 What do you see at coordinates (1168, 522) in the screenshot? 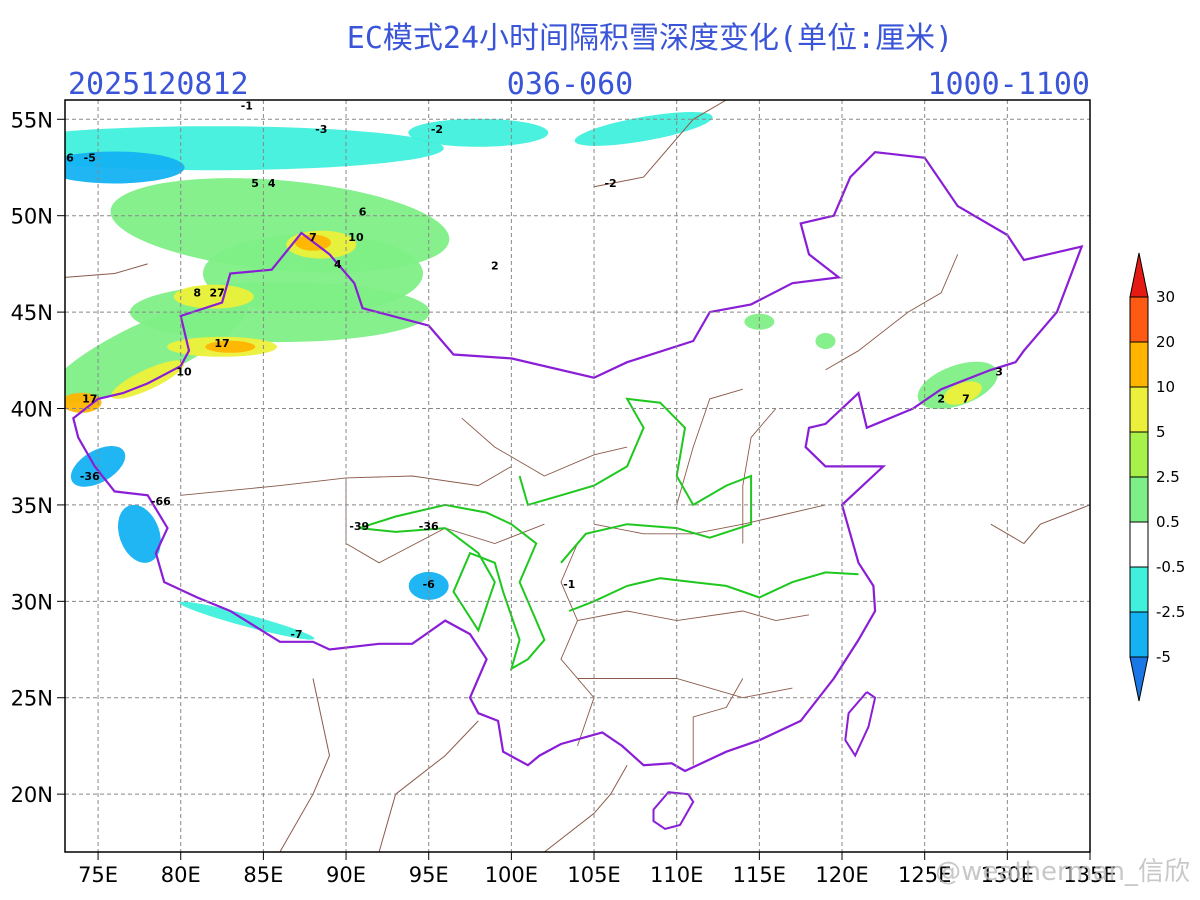
I see `colorbar-label: 0.5` at bounding box center [1168, 522].